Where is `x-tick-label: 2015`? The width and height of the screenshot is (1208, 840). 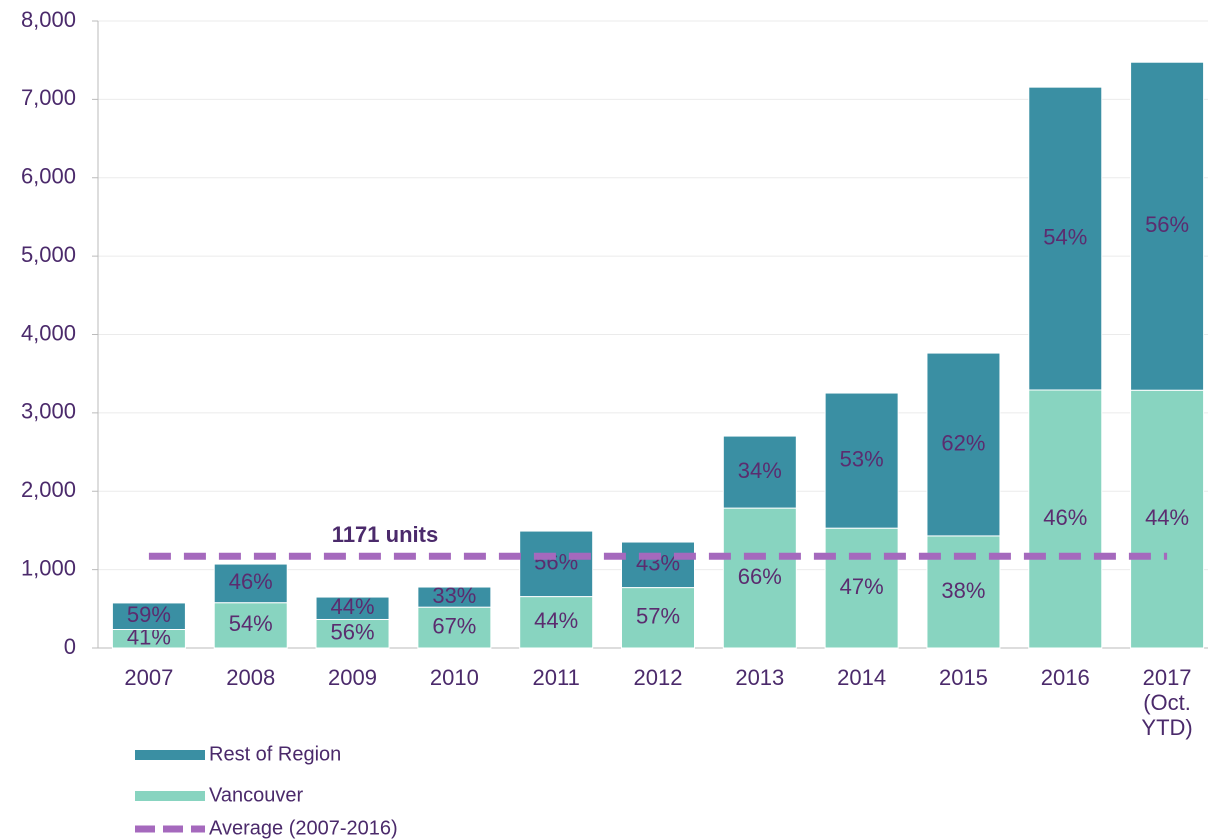
x-tick-label: 2015 is located at coordinates (963, 677).